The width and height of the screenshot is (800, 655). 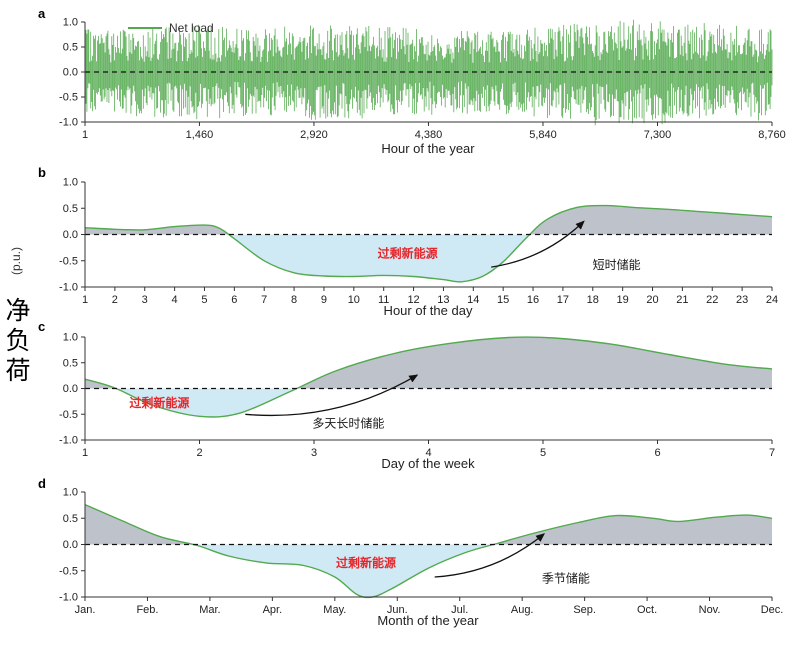 I want to click on surplus-area-c, so click(x=428, y=402).